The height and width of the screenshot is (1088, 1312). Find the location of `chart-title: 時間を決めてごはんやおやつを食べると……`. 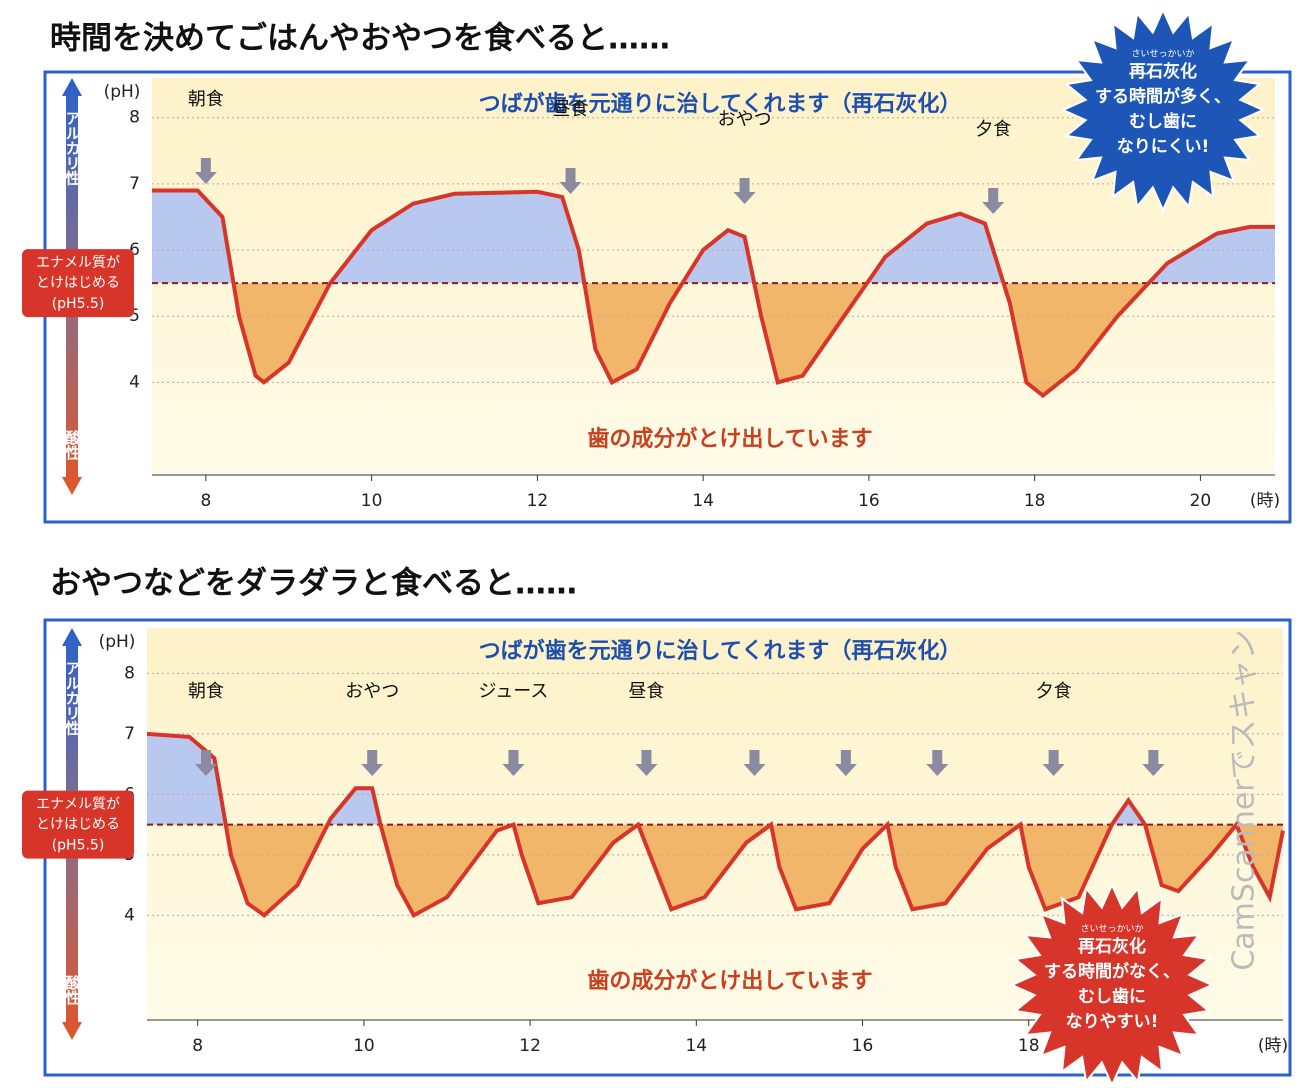

chart-title: 時間を決めてごはんやおやつを食べると…… is located at coordinates (360, 39).